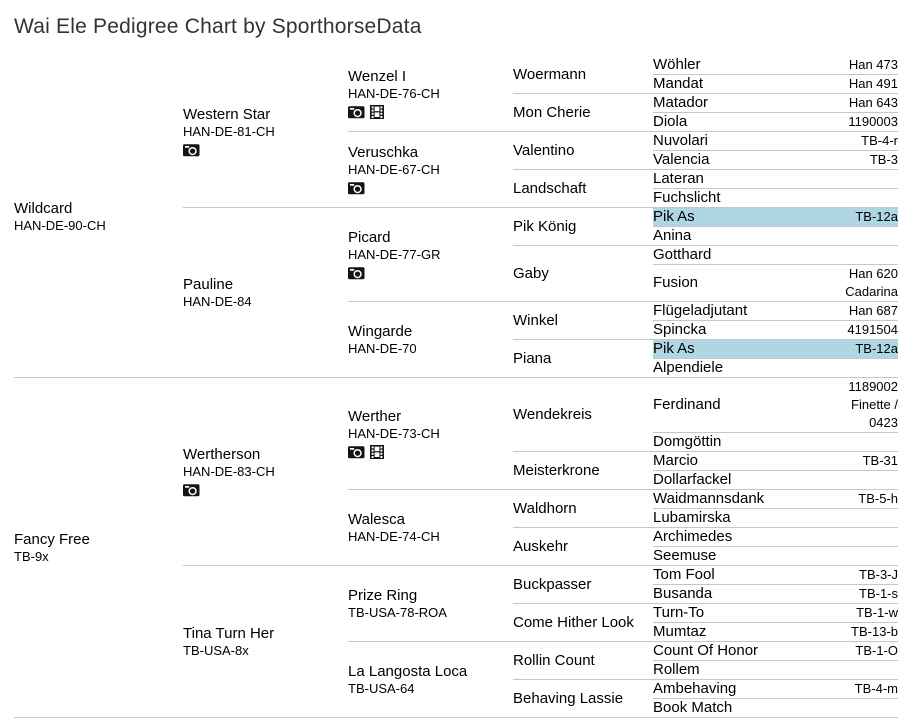 This screenshot has width=898, height=718. I want to click on gen5-number-cell: 1190003, so click(851, 122).